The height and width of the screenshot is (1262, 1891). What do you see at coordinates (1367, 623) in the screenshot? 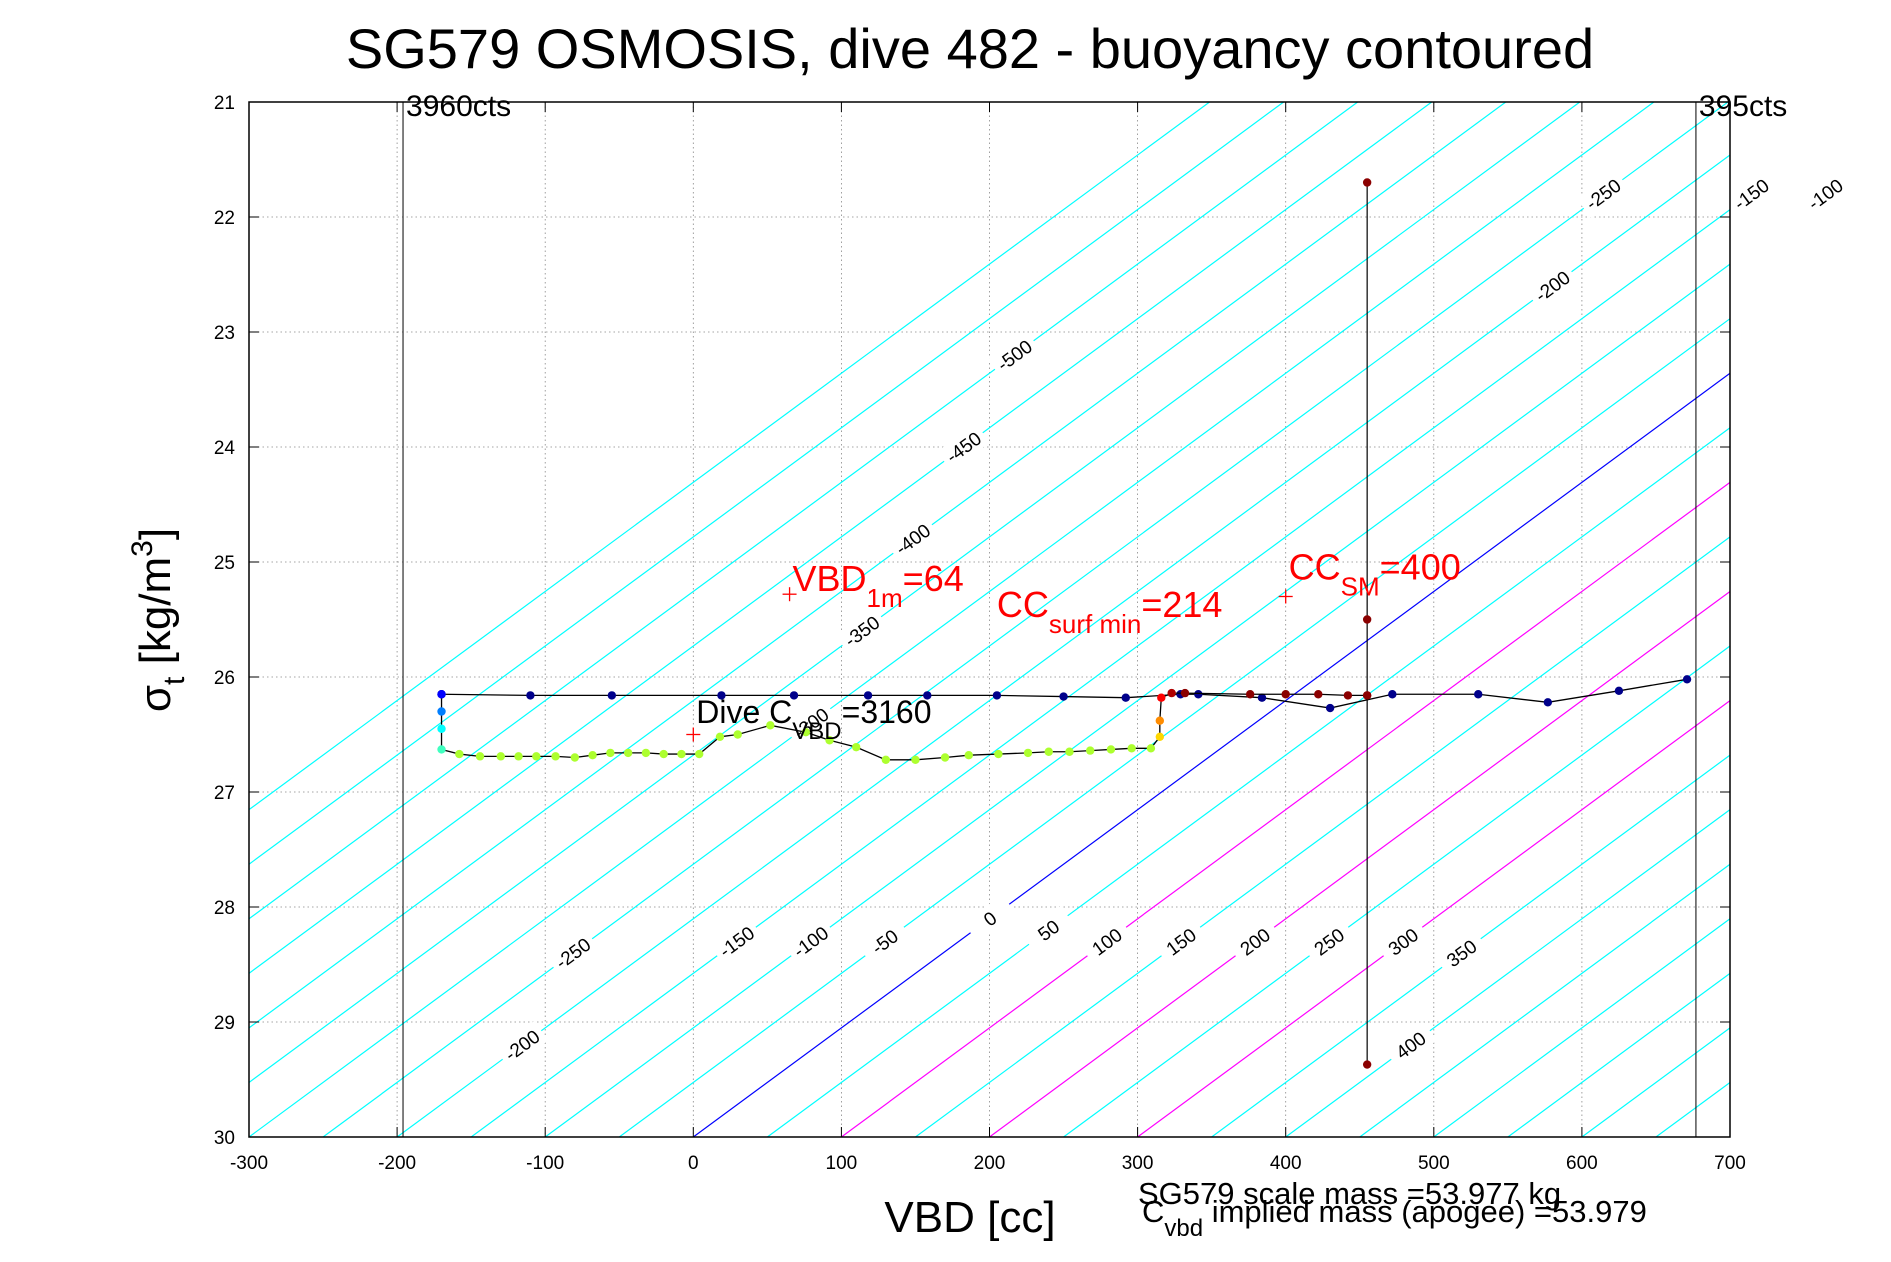
I see `vertical-marker` at bounding box center [1367, 623].